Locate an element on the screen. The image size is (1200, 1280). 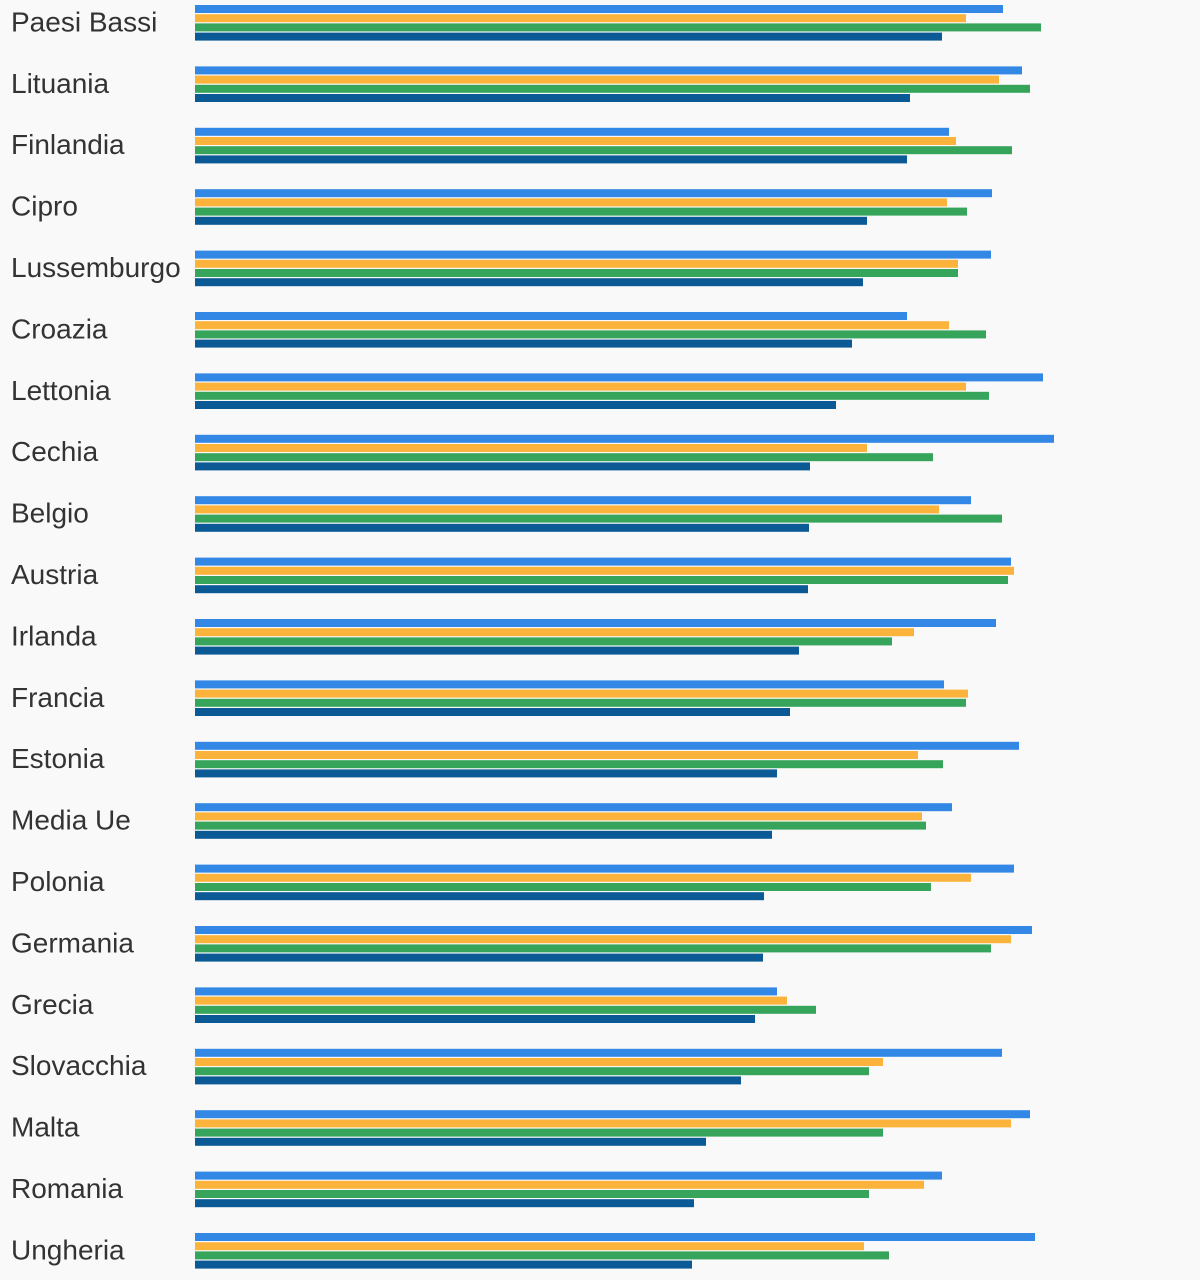
category-label: Irlanda is located at coordinates (54, 635).